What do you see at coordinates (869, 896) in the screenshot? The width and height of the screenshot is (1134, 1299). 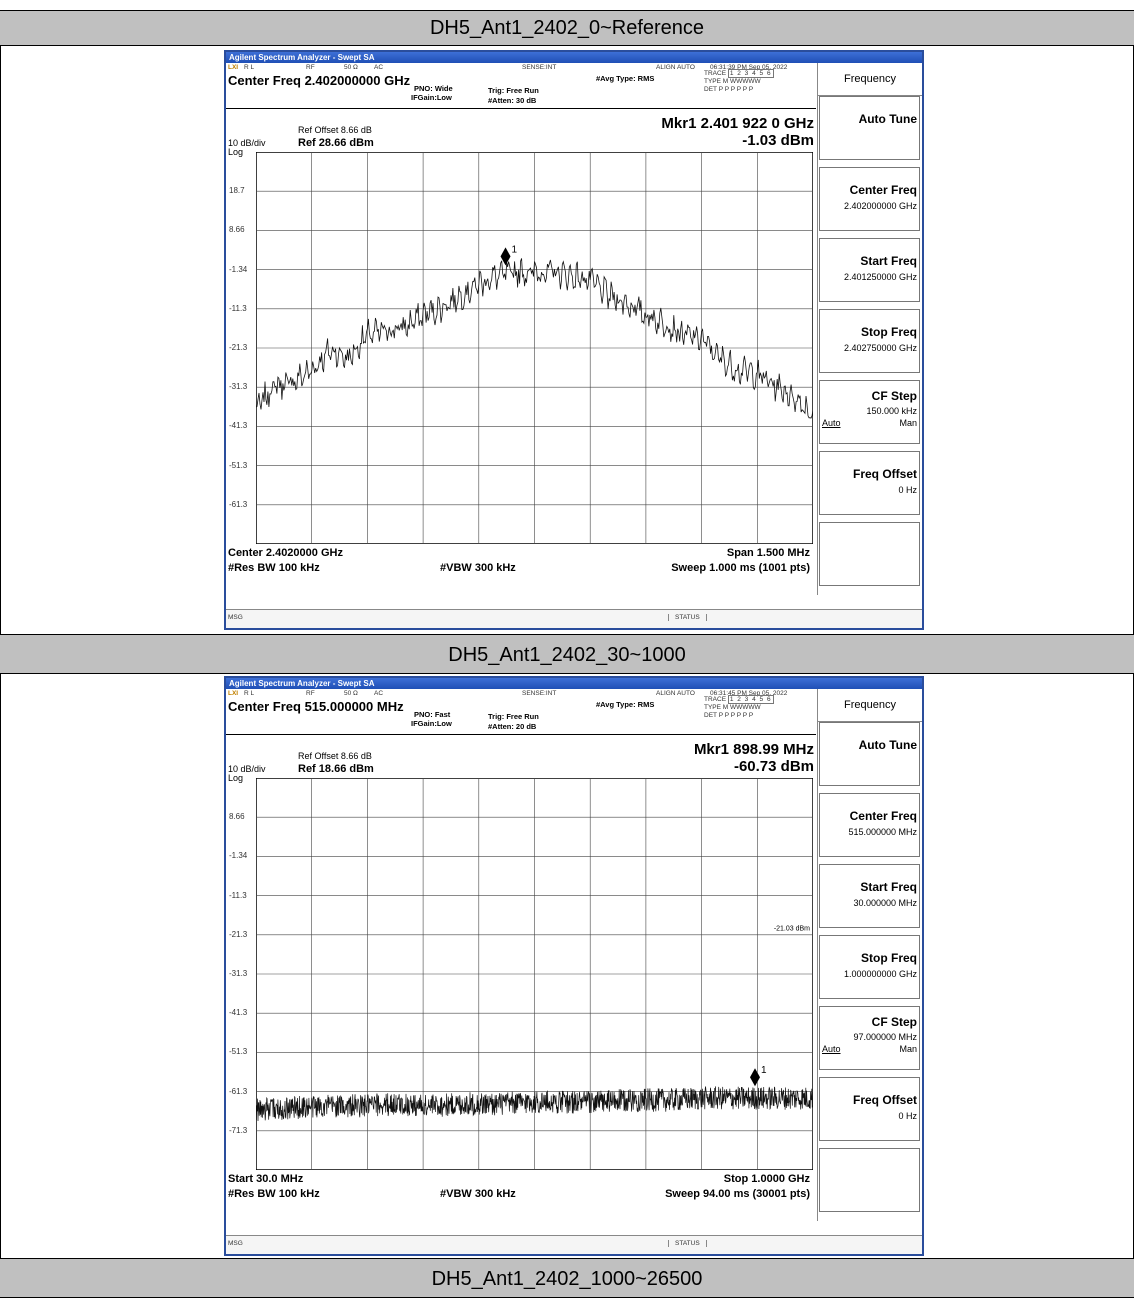 I see `start-freq-key: Start Freq 30.000000 MHz` at bounding box center [869, 896].